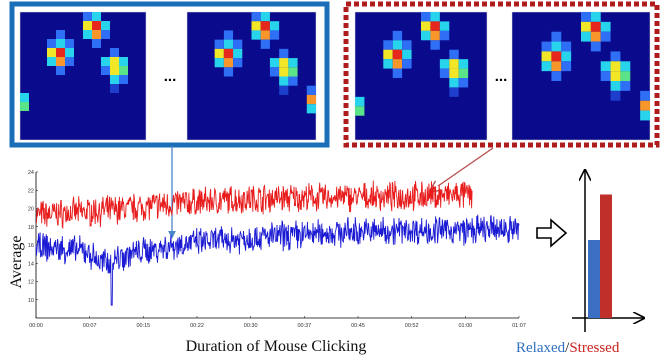 This screenshot has width=662, height=358. What do you see at coordinates (519, 326) in the screenshot?
I see `x-tick-label: 01:07` at bounding box center [519, 326].